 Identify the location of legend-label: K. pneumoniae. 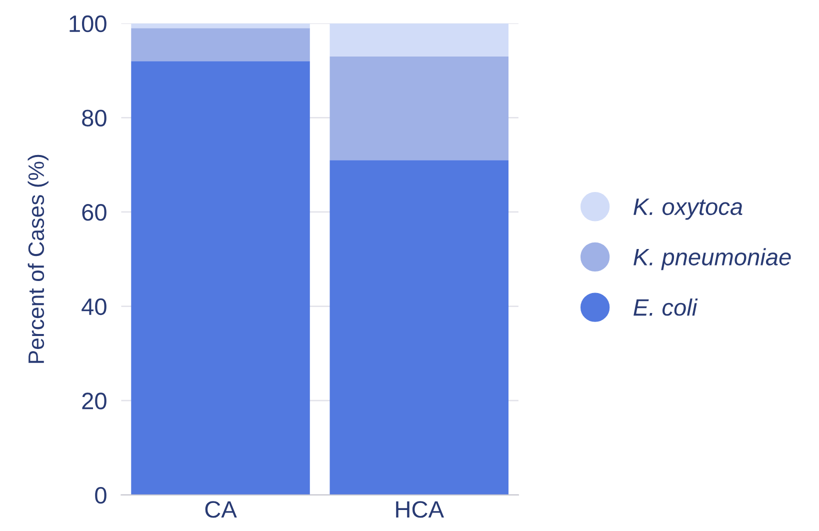
(712, 259).